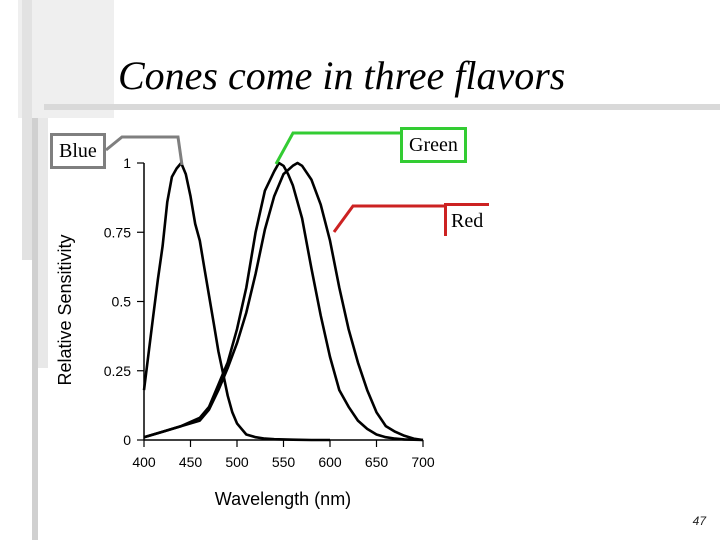  Describe the element at coordinates (122, 302) in the screenshot. I see `y-tick-label: 0.5` at that location.